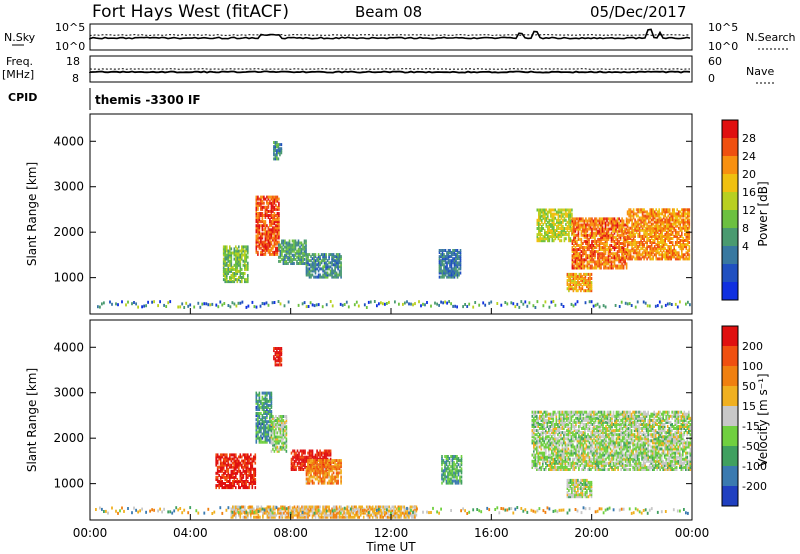 Image resolution: width=800 pixels, height=554 pixels. Describe the element at coordinates (390, 35) in the screenshot. I see `nsearch-trace` at that location.